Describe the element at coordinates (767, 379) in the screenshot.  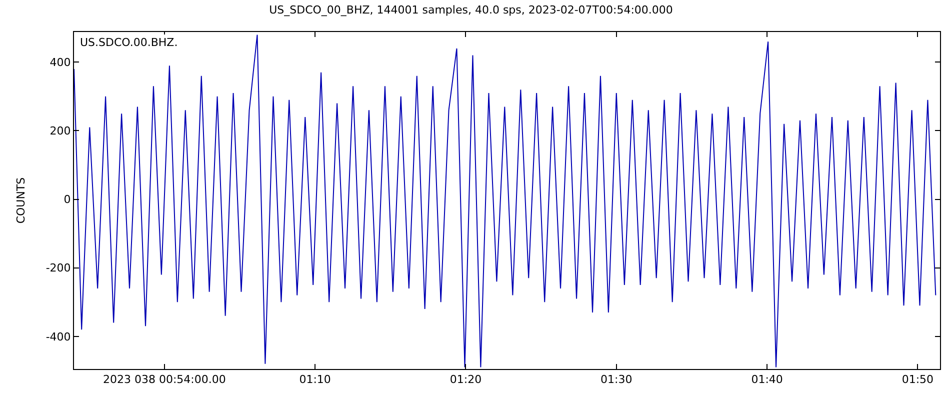
I see `x-tick-label: 01:40` at that location.